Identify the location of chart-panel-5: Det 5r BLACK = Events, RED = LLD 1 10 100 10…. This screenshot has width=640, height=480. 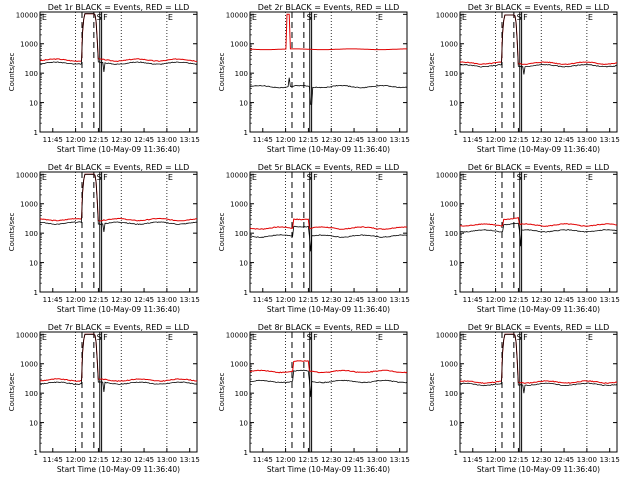
(314, 238).